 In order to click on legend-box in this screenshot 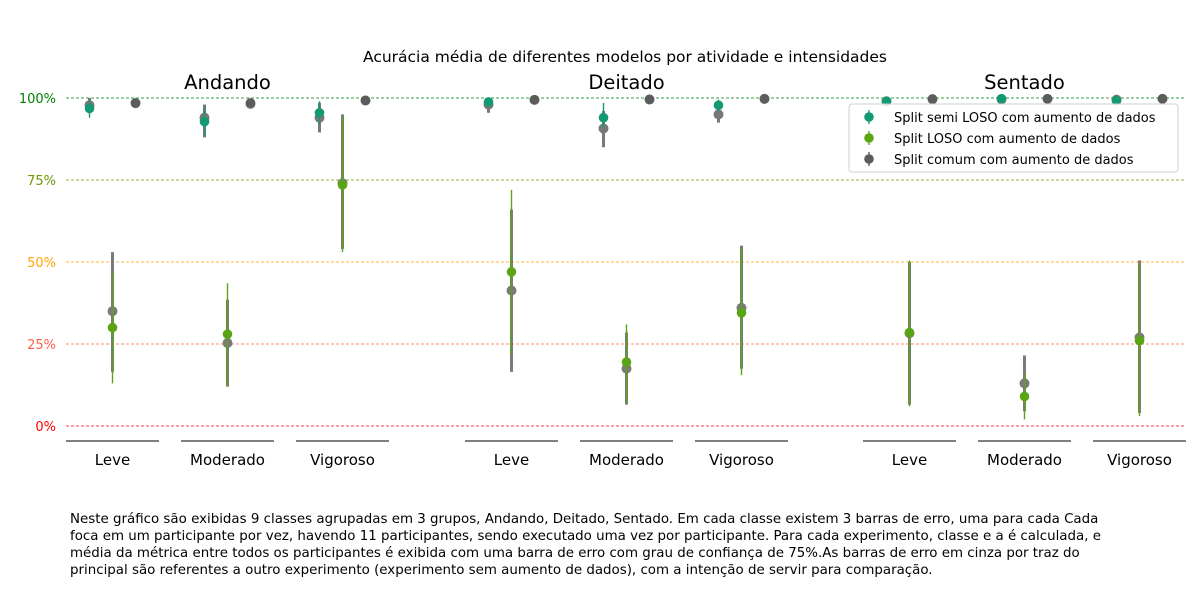, I will do `click(1013, 138)`.